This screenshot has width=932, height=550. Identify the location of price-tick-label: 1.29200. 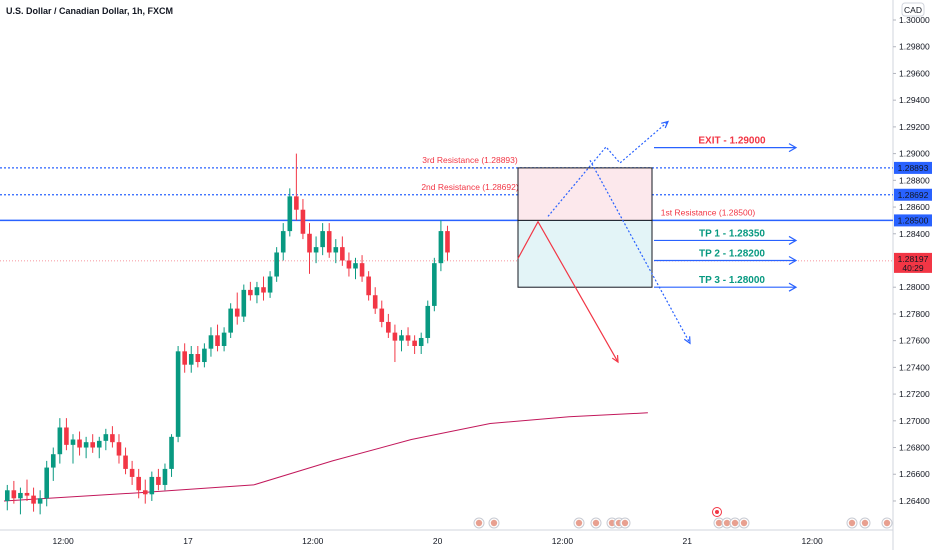
(914, 127).